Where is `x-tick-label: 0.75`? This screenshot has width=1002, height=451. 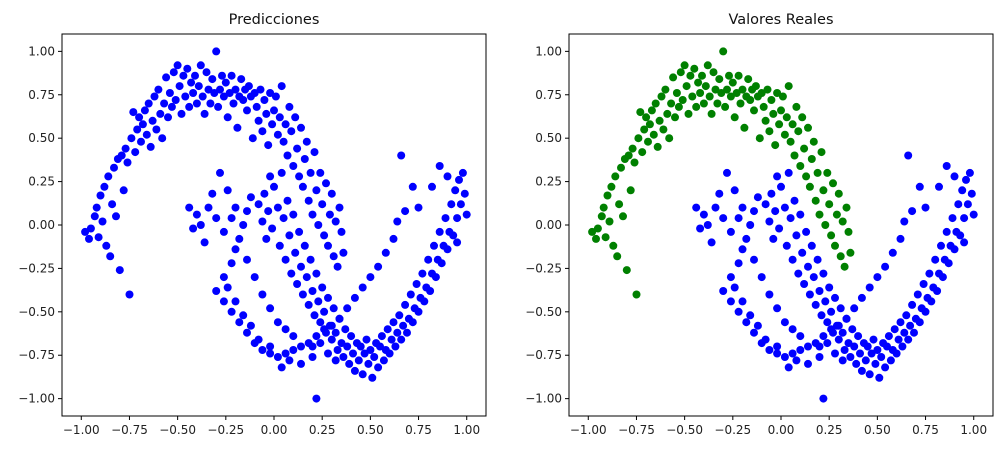
x-tick-label: 0.75 is located at coordinates (418, 430).